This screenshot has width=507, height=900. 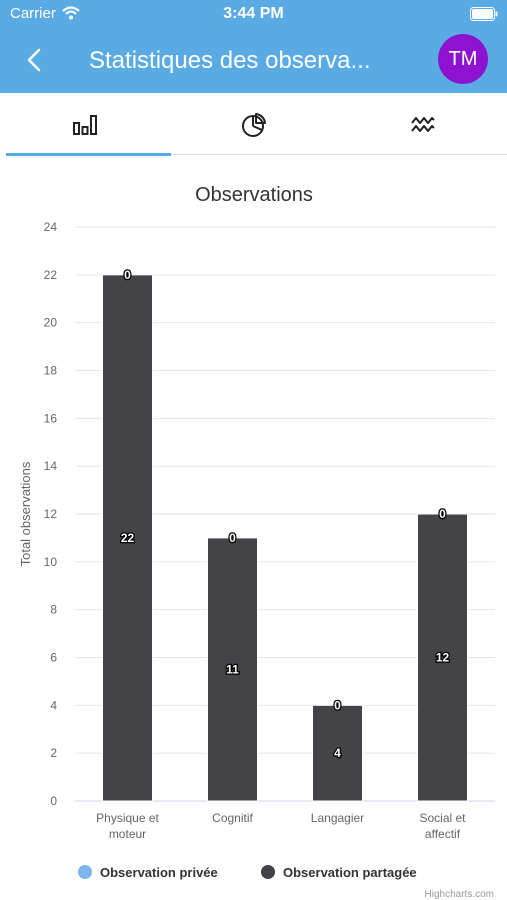 What do you see at coordinates (51, 418) in the screenshot?
I see `y-tick-label: 16` at bounding box center [51, 418].